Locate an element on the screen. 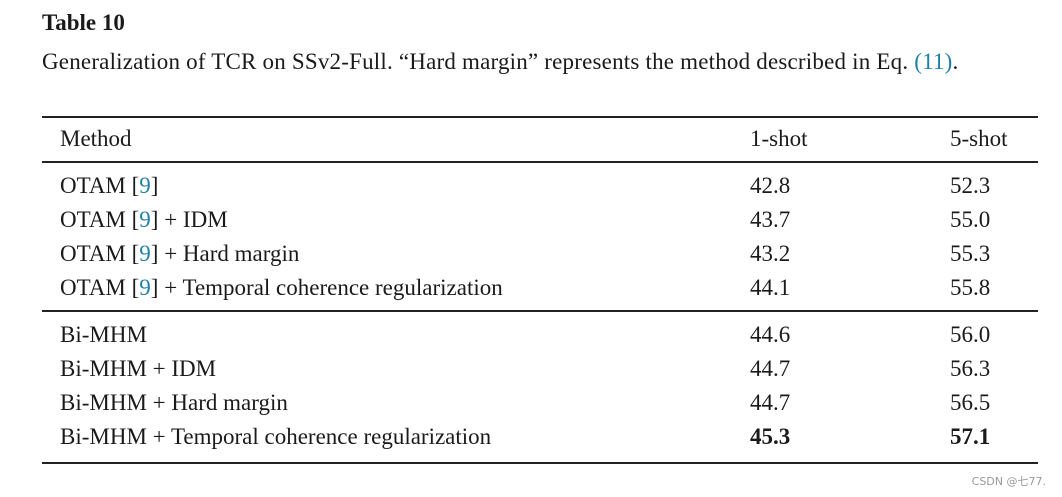 The width and height of the screenshot is (1062, 497). table-row: OTAM [9] + Hard margin 43.2 55.3 is located at coordinates (540, 254).